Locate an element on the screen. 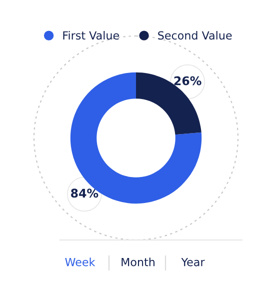  data-label: 84% is located at coordinates (84, 193).